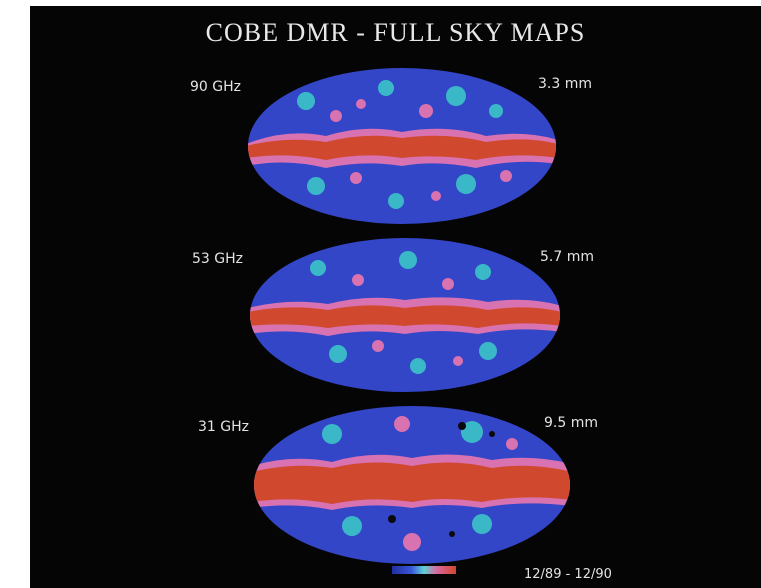 The image size is (761, 588). Describe the element at coordinates (571, 423) in the screenshot. I see `map-3-wavelength: 9.5 mm` at that location.